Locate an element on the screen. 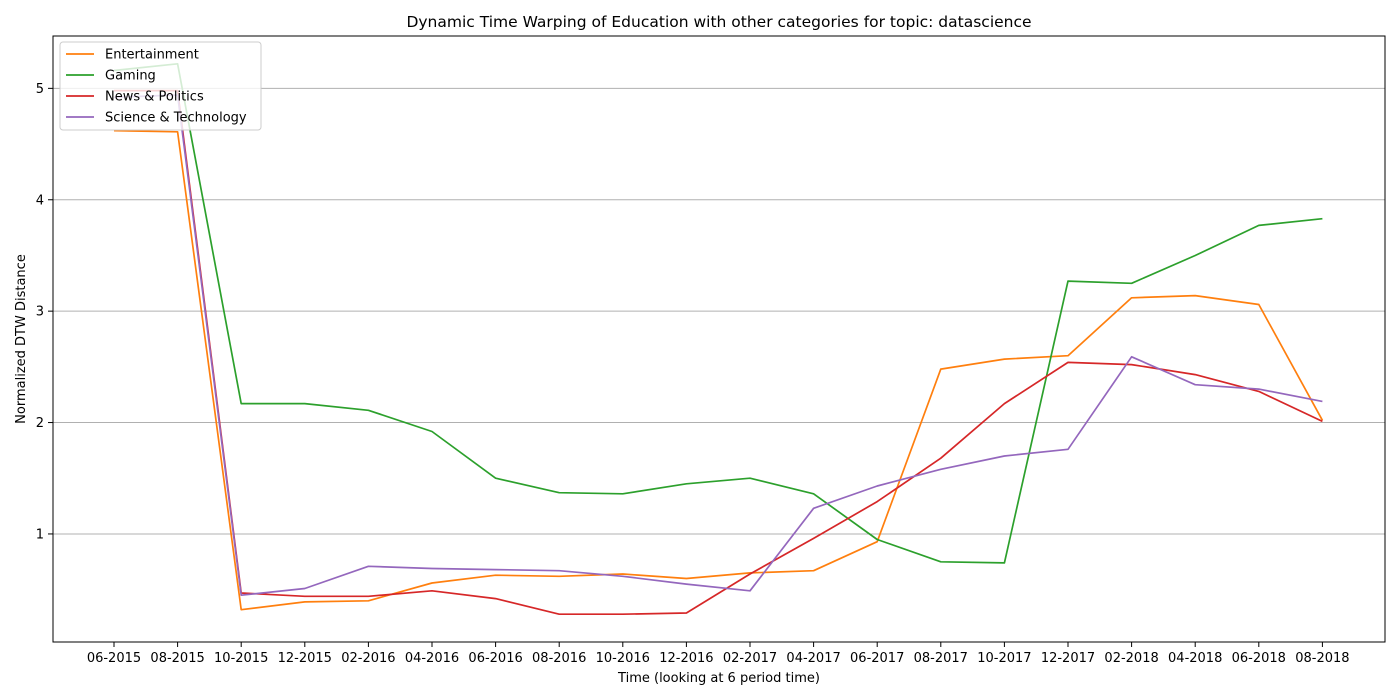  x-tick-label: 06-2017 is located at coordinates (877, 658).